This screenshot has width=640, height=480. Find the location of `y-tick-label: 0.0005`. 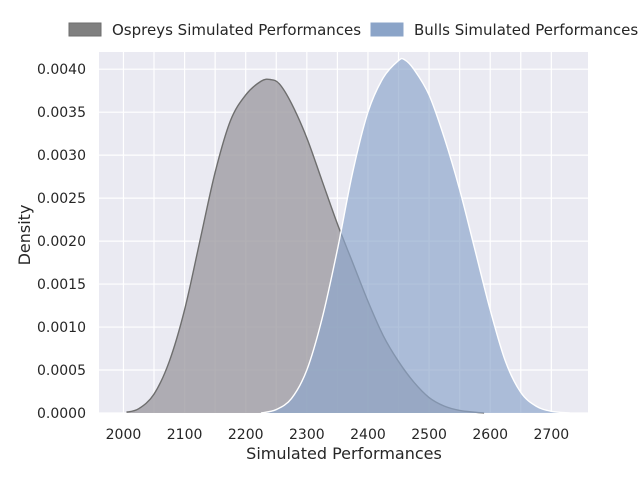

y-tick-label: 0.0005 is located at coordinates (61, 371).